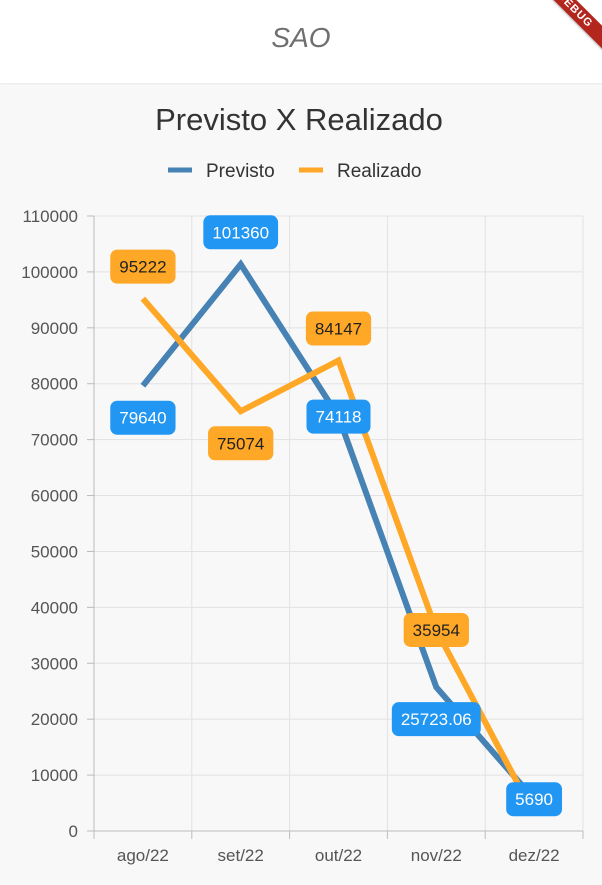 This screenshot has width=602, height=885. I want to click on x-tick-label: dez/22, so click(534, 855).